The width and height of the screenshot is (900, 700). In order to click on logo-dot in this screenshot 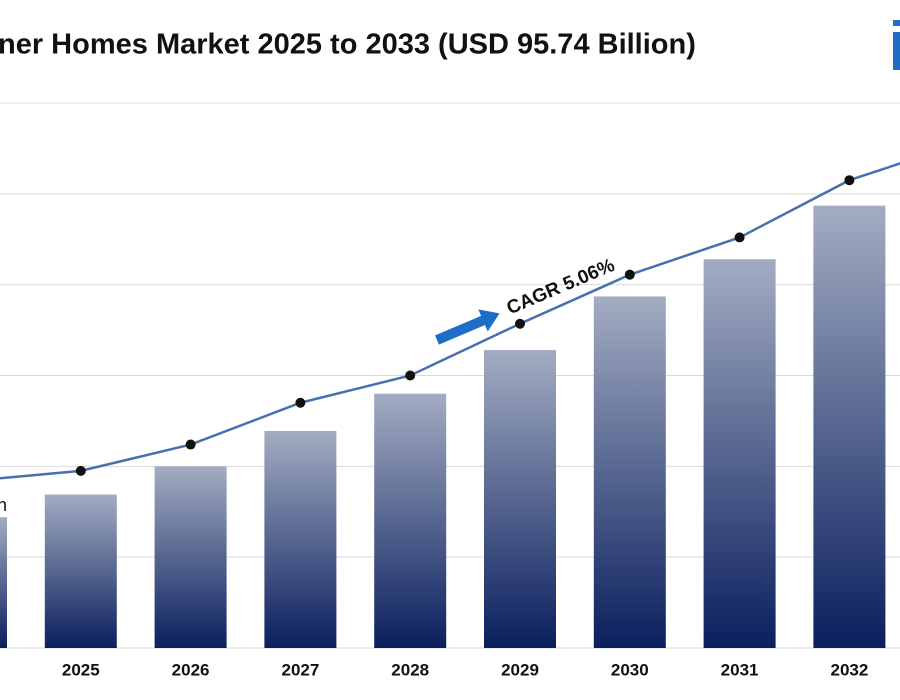, I will do `click(896, 23)`.